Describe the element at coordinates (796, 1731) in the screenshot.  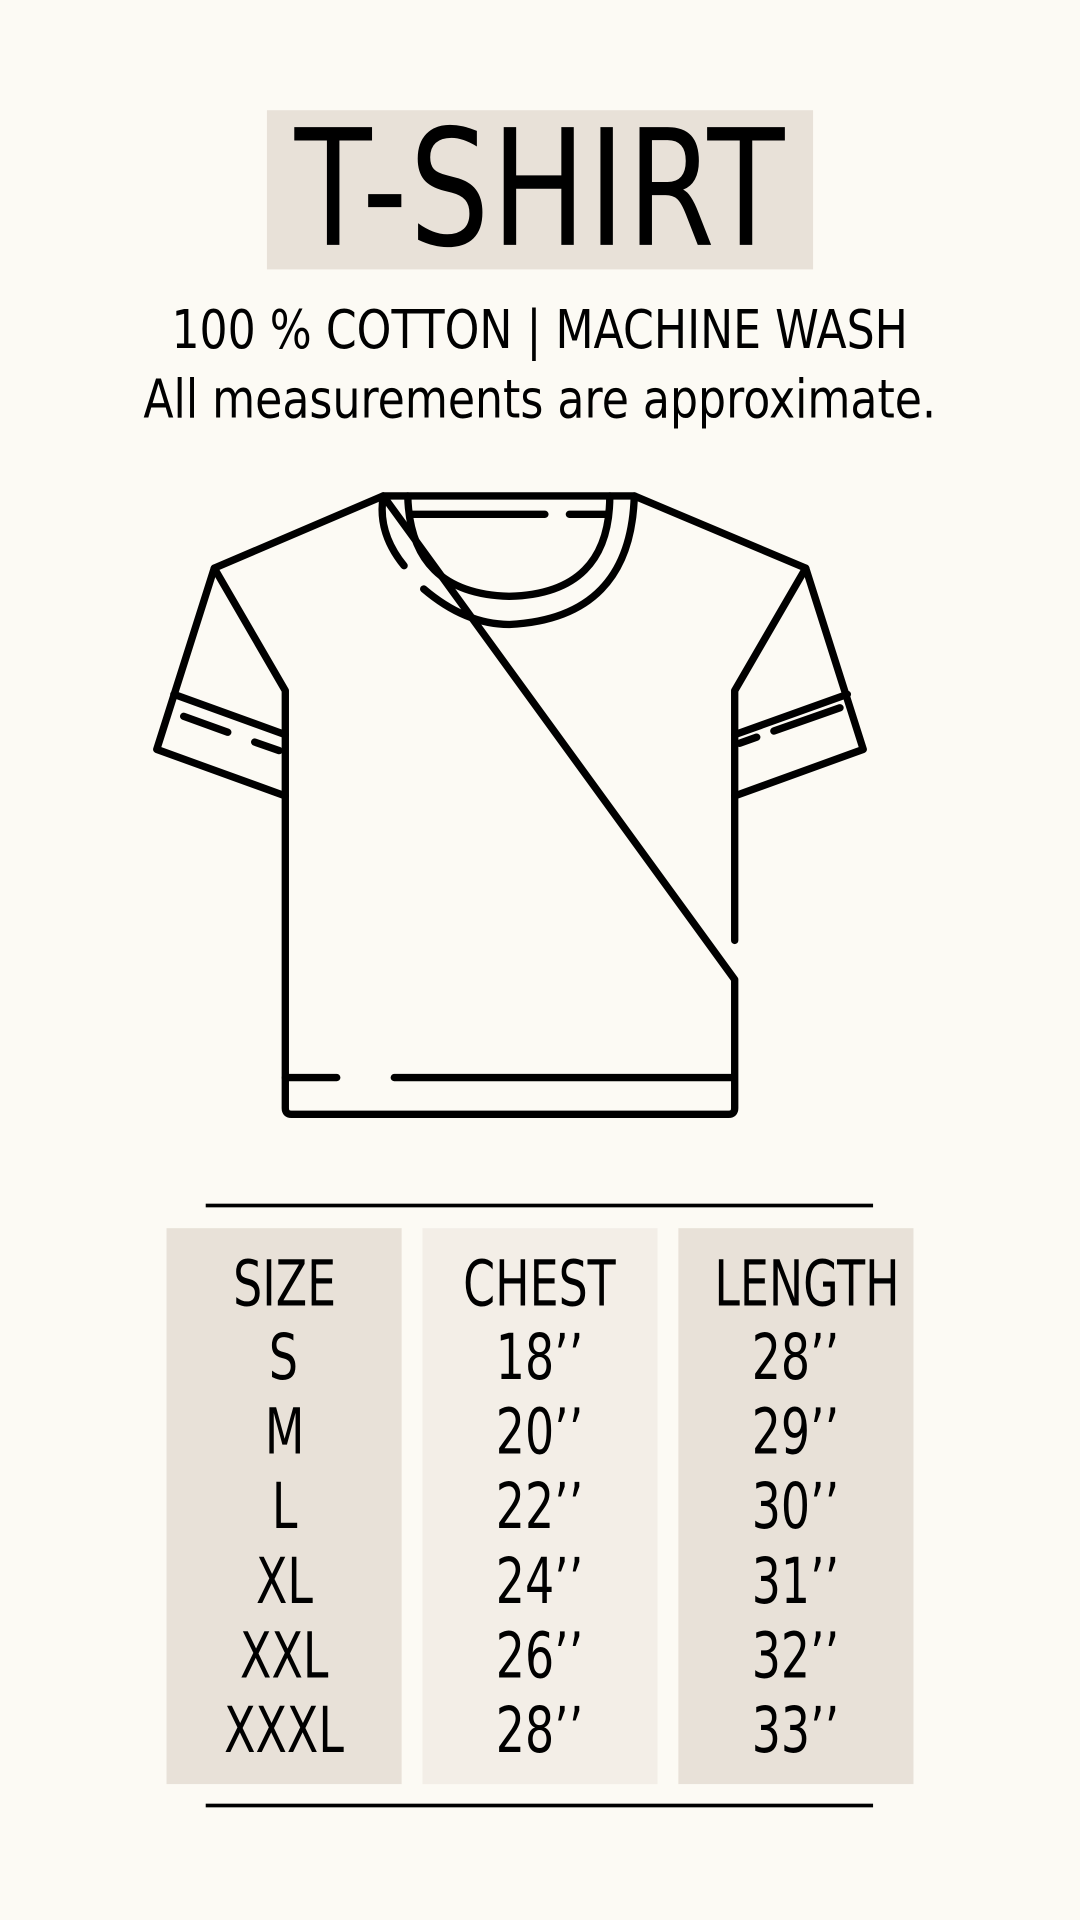
I see `length-cell: 33’’` at that location.